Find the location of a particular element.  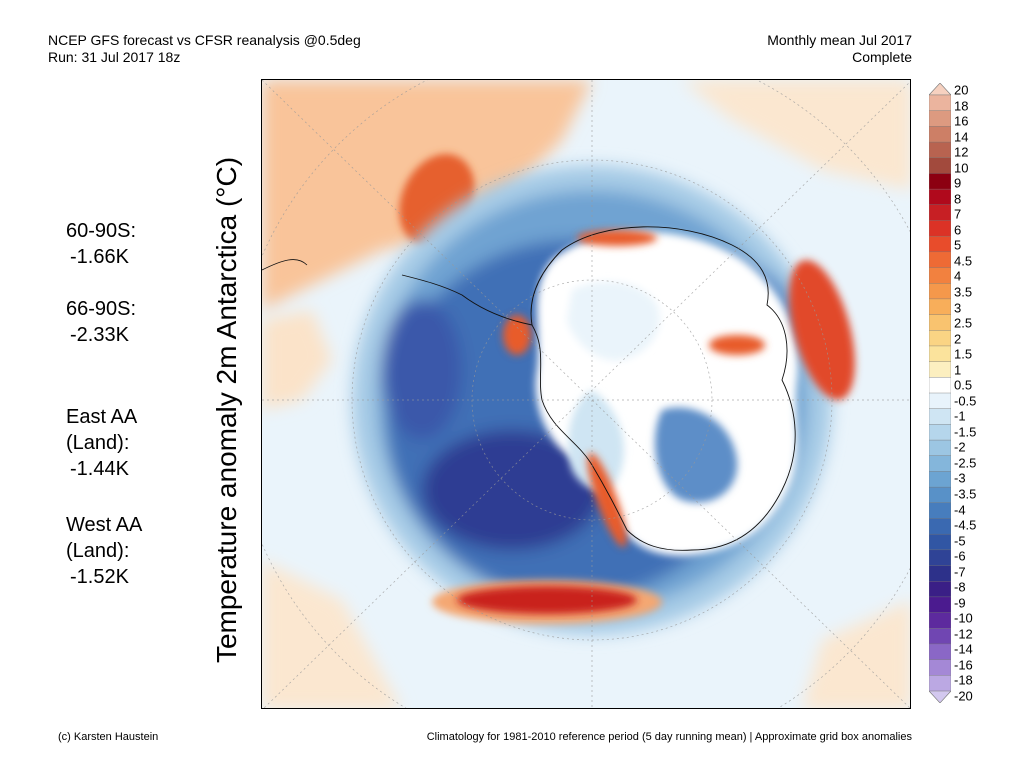

colorbar-tick-label: 1 is located at coordinates (958, 370).